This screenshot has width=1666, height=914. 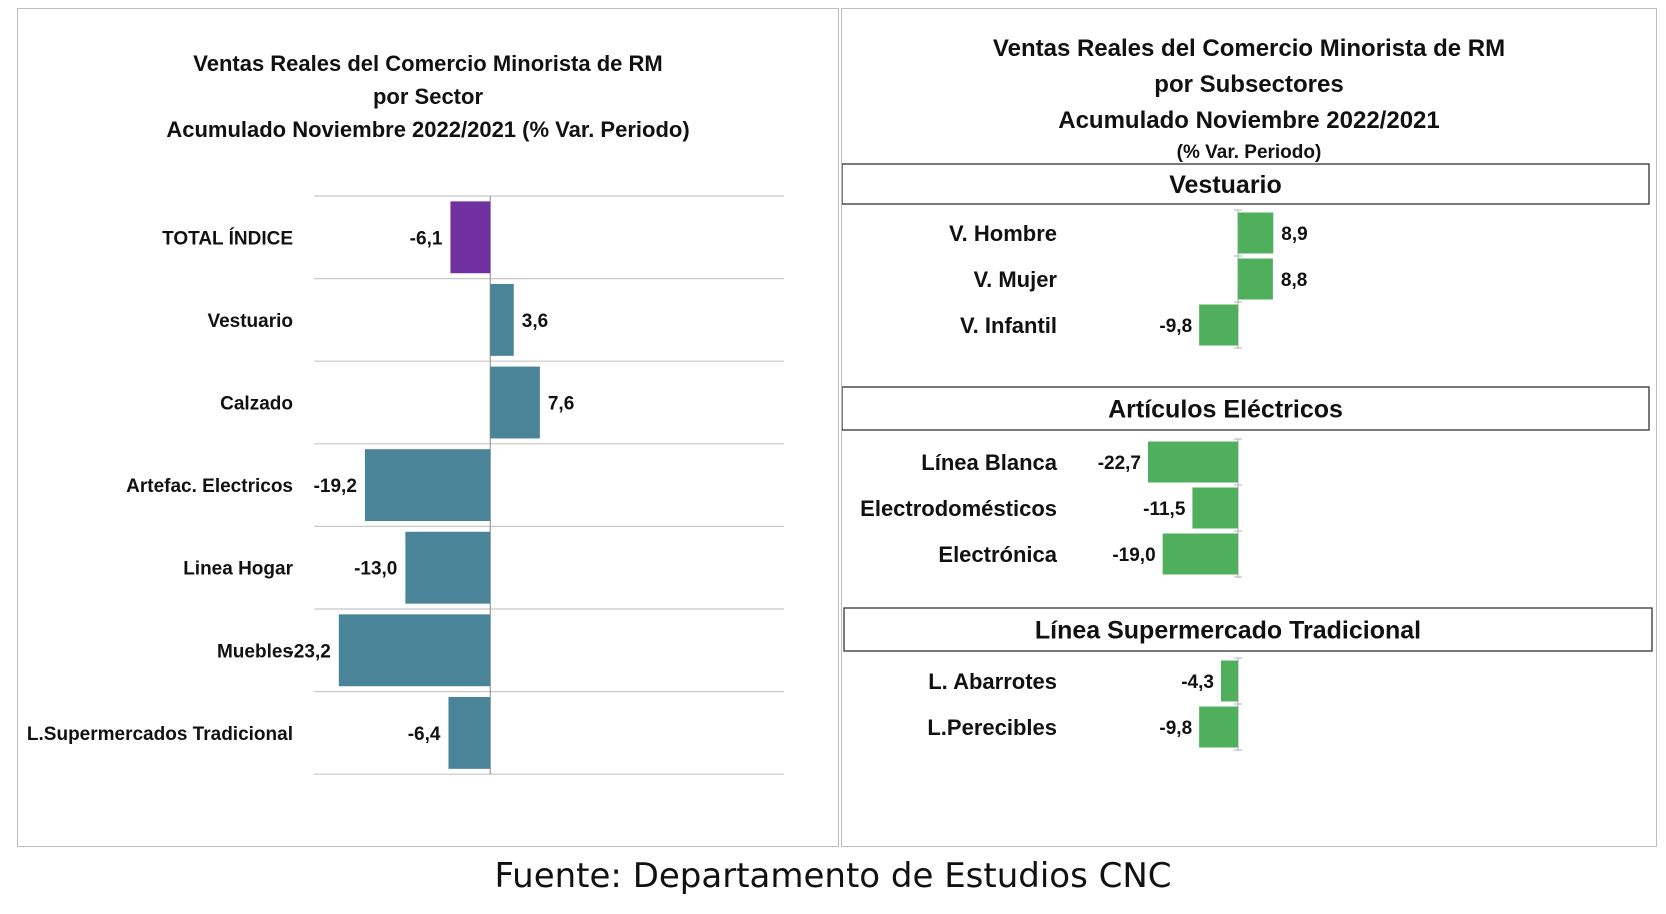 What do you see at coordinates (1225, 185) in the screenshot?
I see `subsector-group-header: Vestuario` at bounding box center [1225, 185].